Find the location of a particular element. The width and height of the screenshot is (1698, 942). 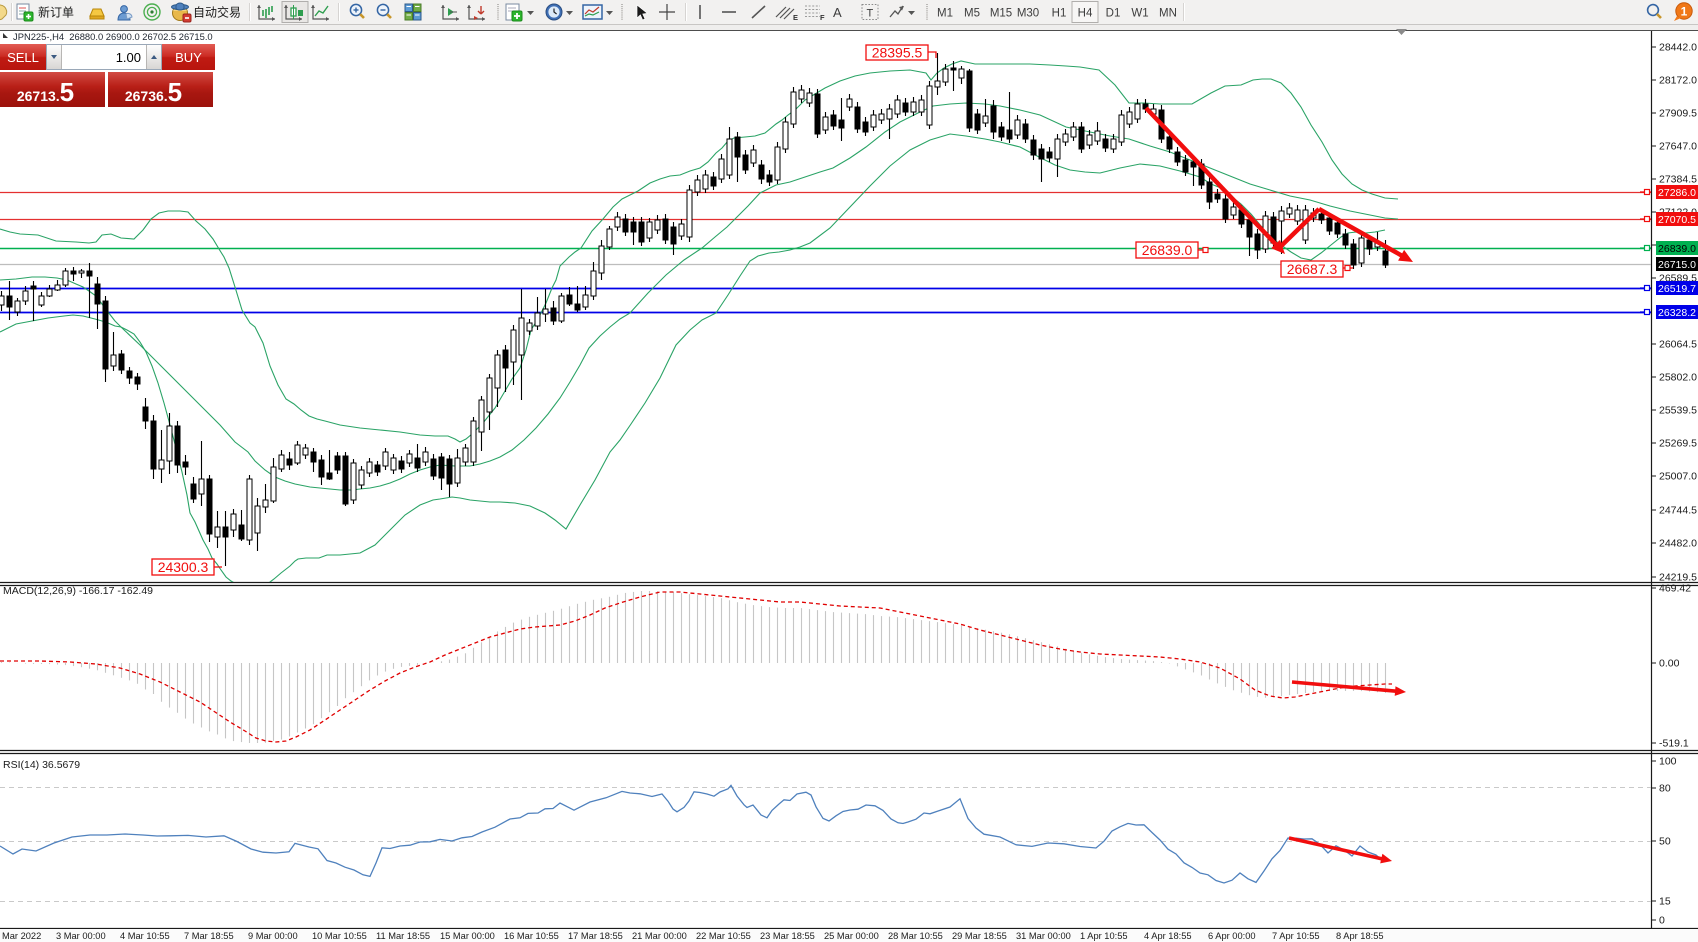

svg-text: 80 is located at coordinates (1665, 789).